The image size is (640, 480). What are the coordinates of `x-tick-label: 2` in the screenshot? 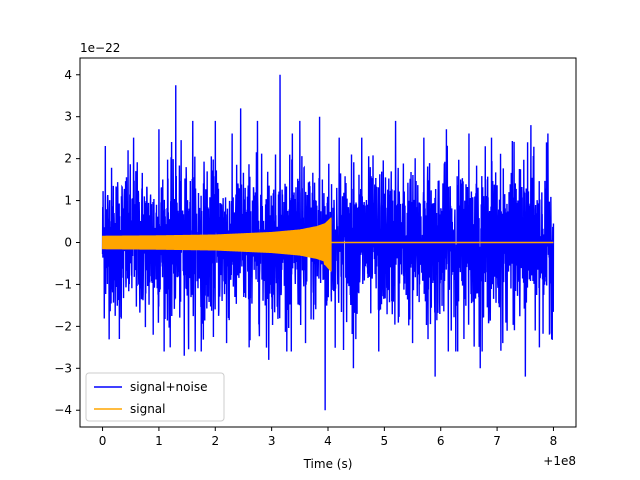 It's located at (215, 441).